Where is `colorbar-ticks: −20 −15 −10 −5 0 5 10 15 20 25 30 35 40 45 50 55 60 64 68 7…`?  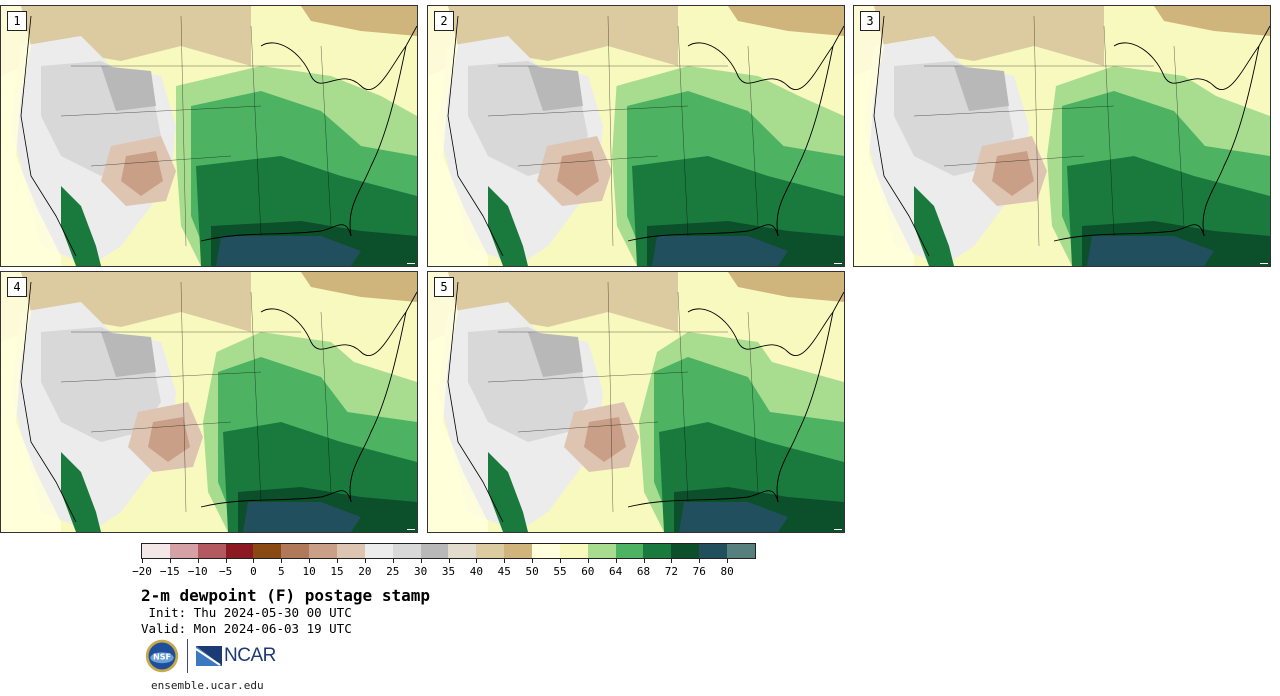 colorbar-ticks: −20 −15 −10 −5 0 5 10 15 20 25 30 35 40 45 50 55 60 64 68 7… is located at coordinates (444, 569).